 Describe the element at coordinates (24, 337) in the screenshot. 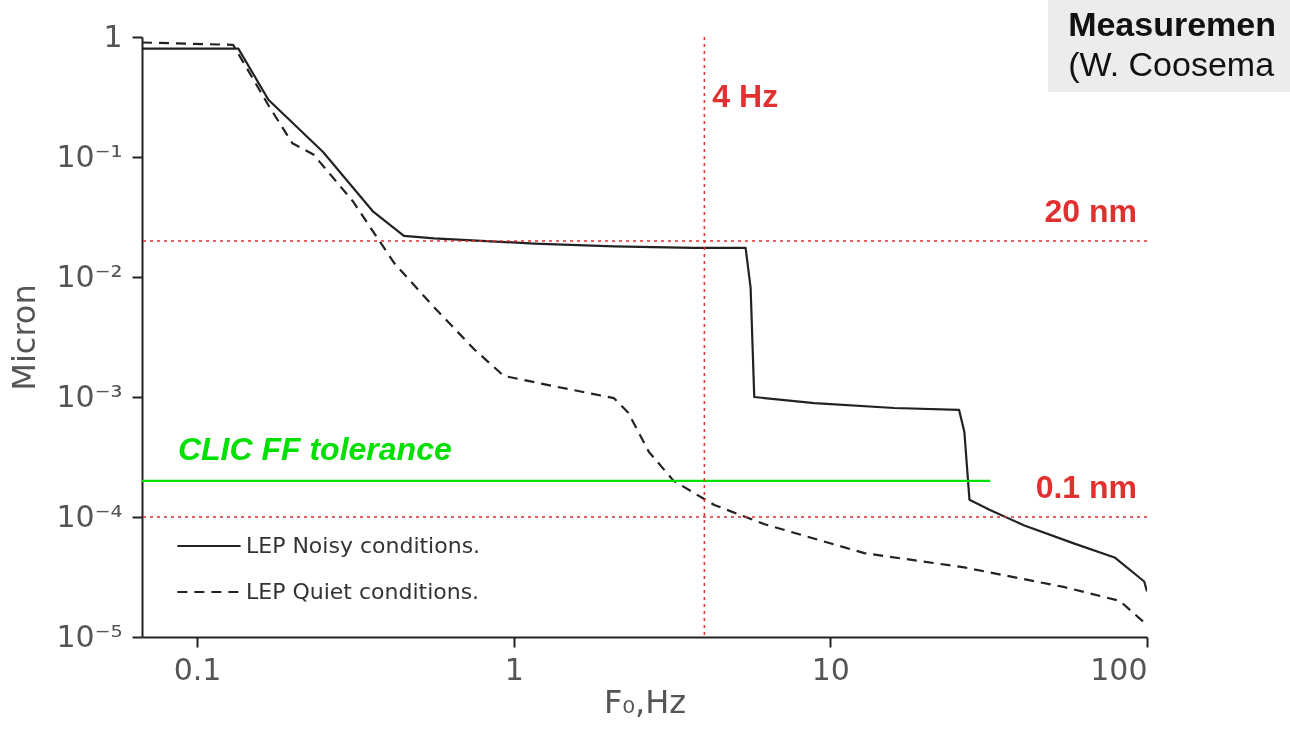

I see `y-axis-title: Micron` at that location.